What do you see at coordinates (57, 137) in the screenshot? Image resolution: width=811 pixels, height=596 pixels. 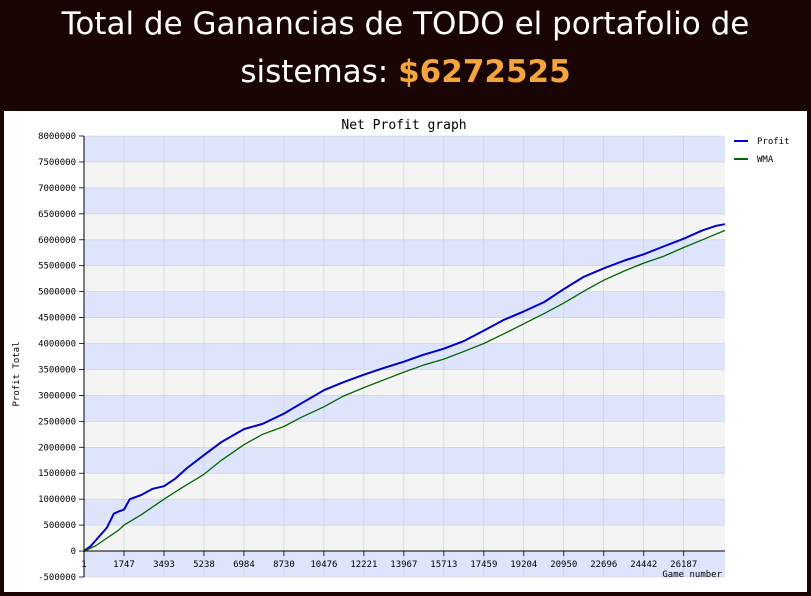 I see `y-tick-label: 8000000` at bounding box center [57, 137].